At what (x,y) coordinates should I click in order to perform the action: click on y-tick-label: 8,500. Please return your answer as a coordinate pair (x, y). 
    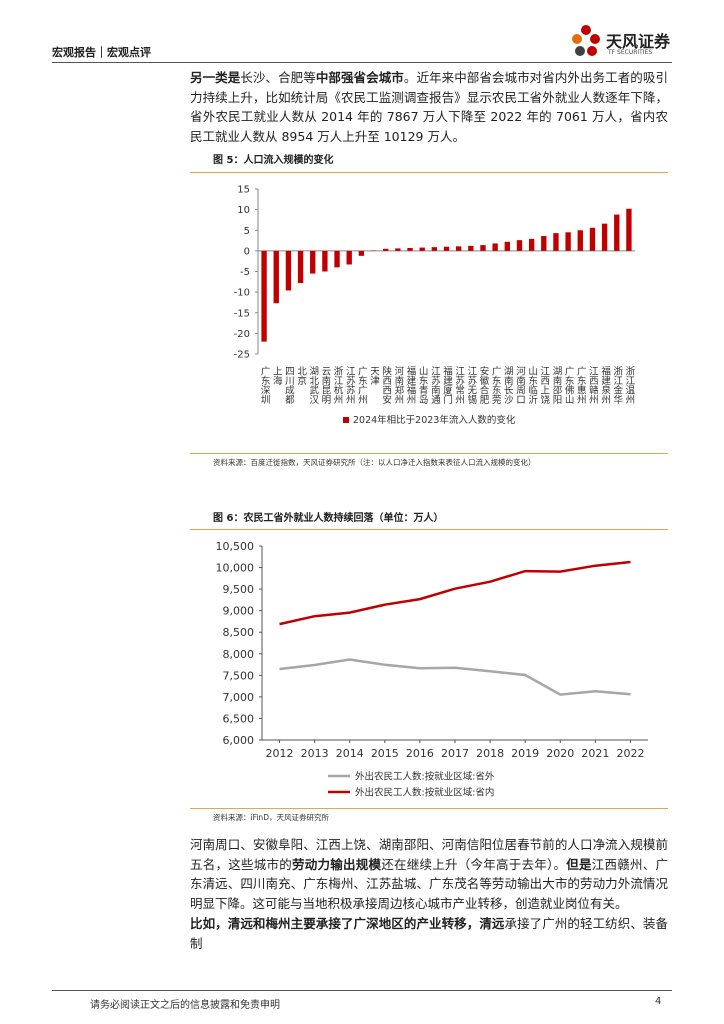
    Looking at the image, I should click on (239, 632).